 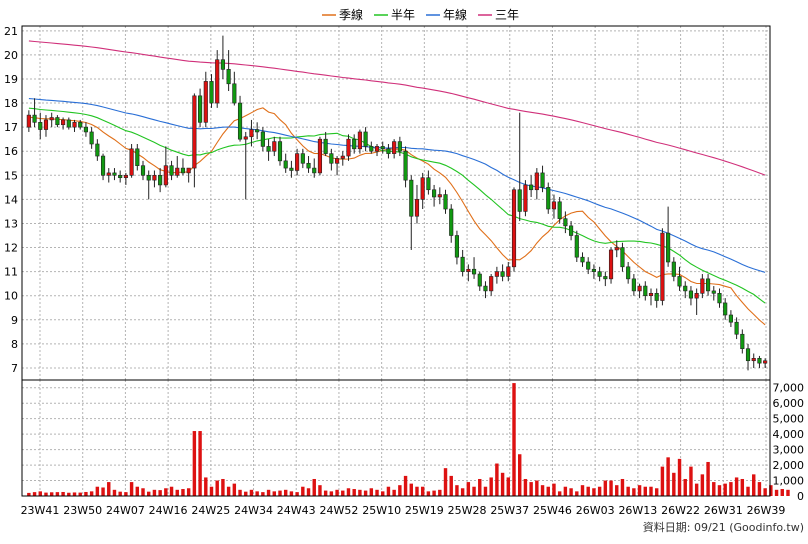 What do you see at coordinates (789, 403) in the screenshot?
I see `volume-tick-label: 6,000` at bounding box center [789, 403].